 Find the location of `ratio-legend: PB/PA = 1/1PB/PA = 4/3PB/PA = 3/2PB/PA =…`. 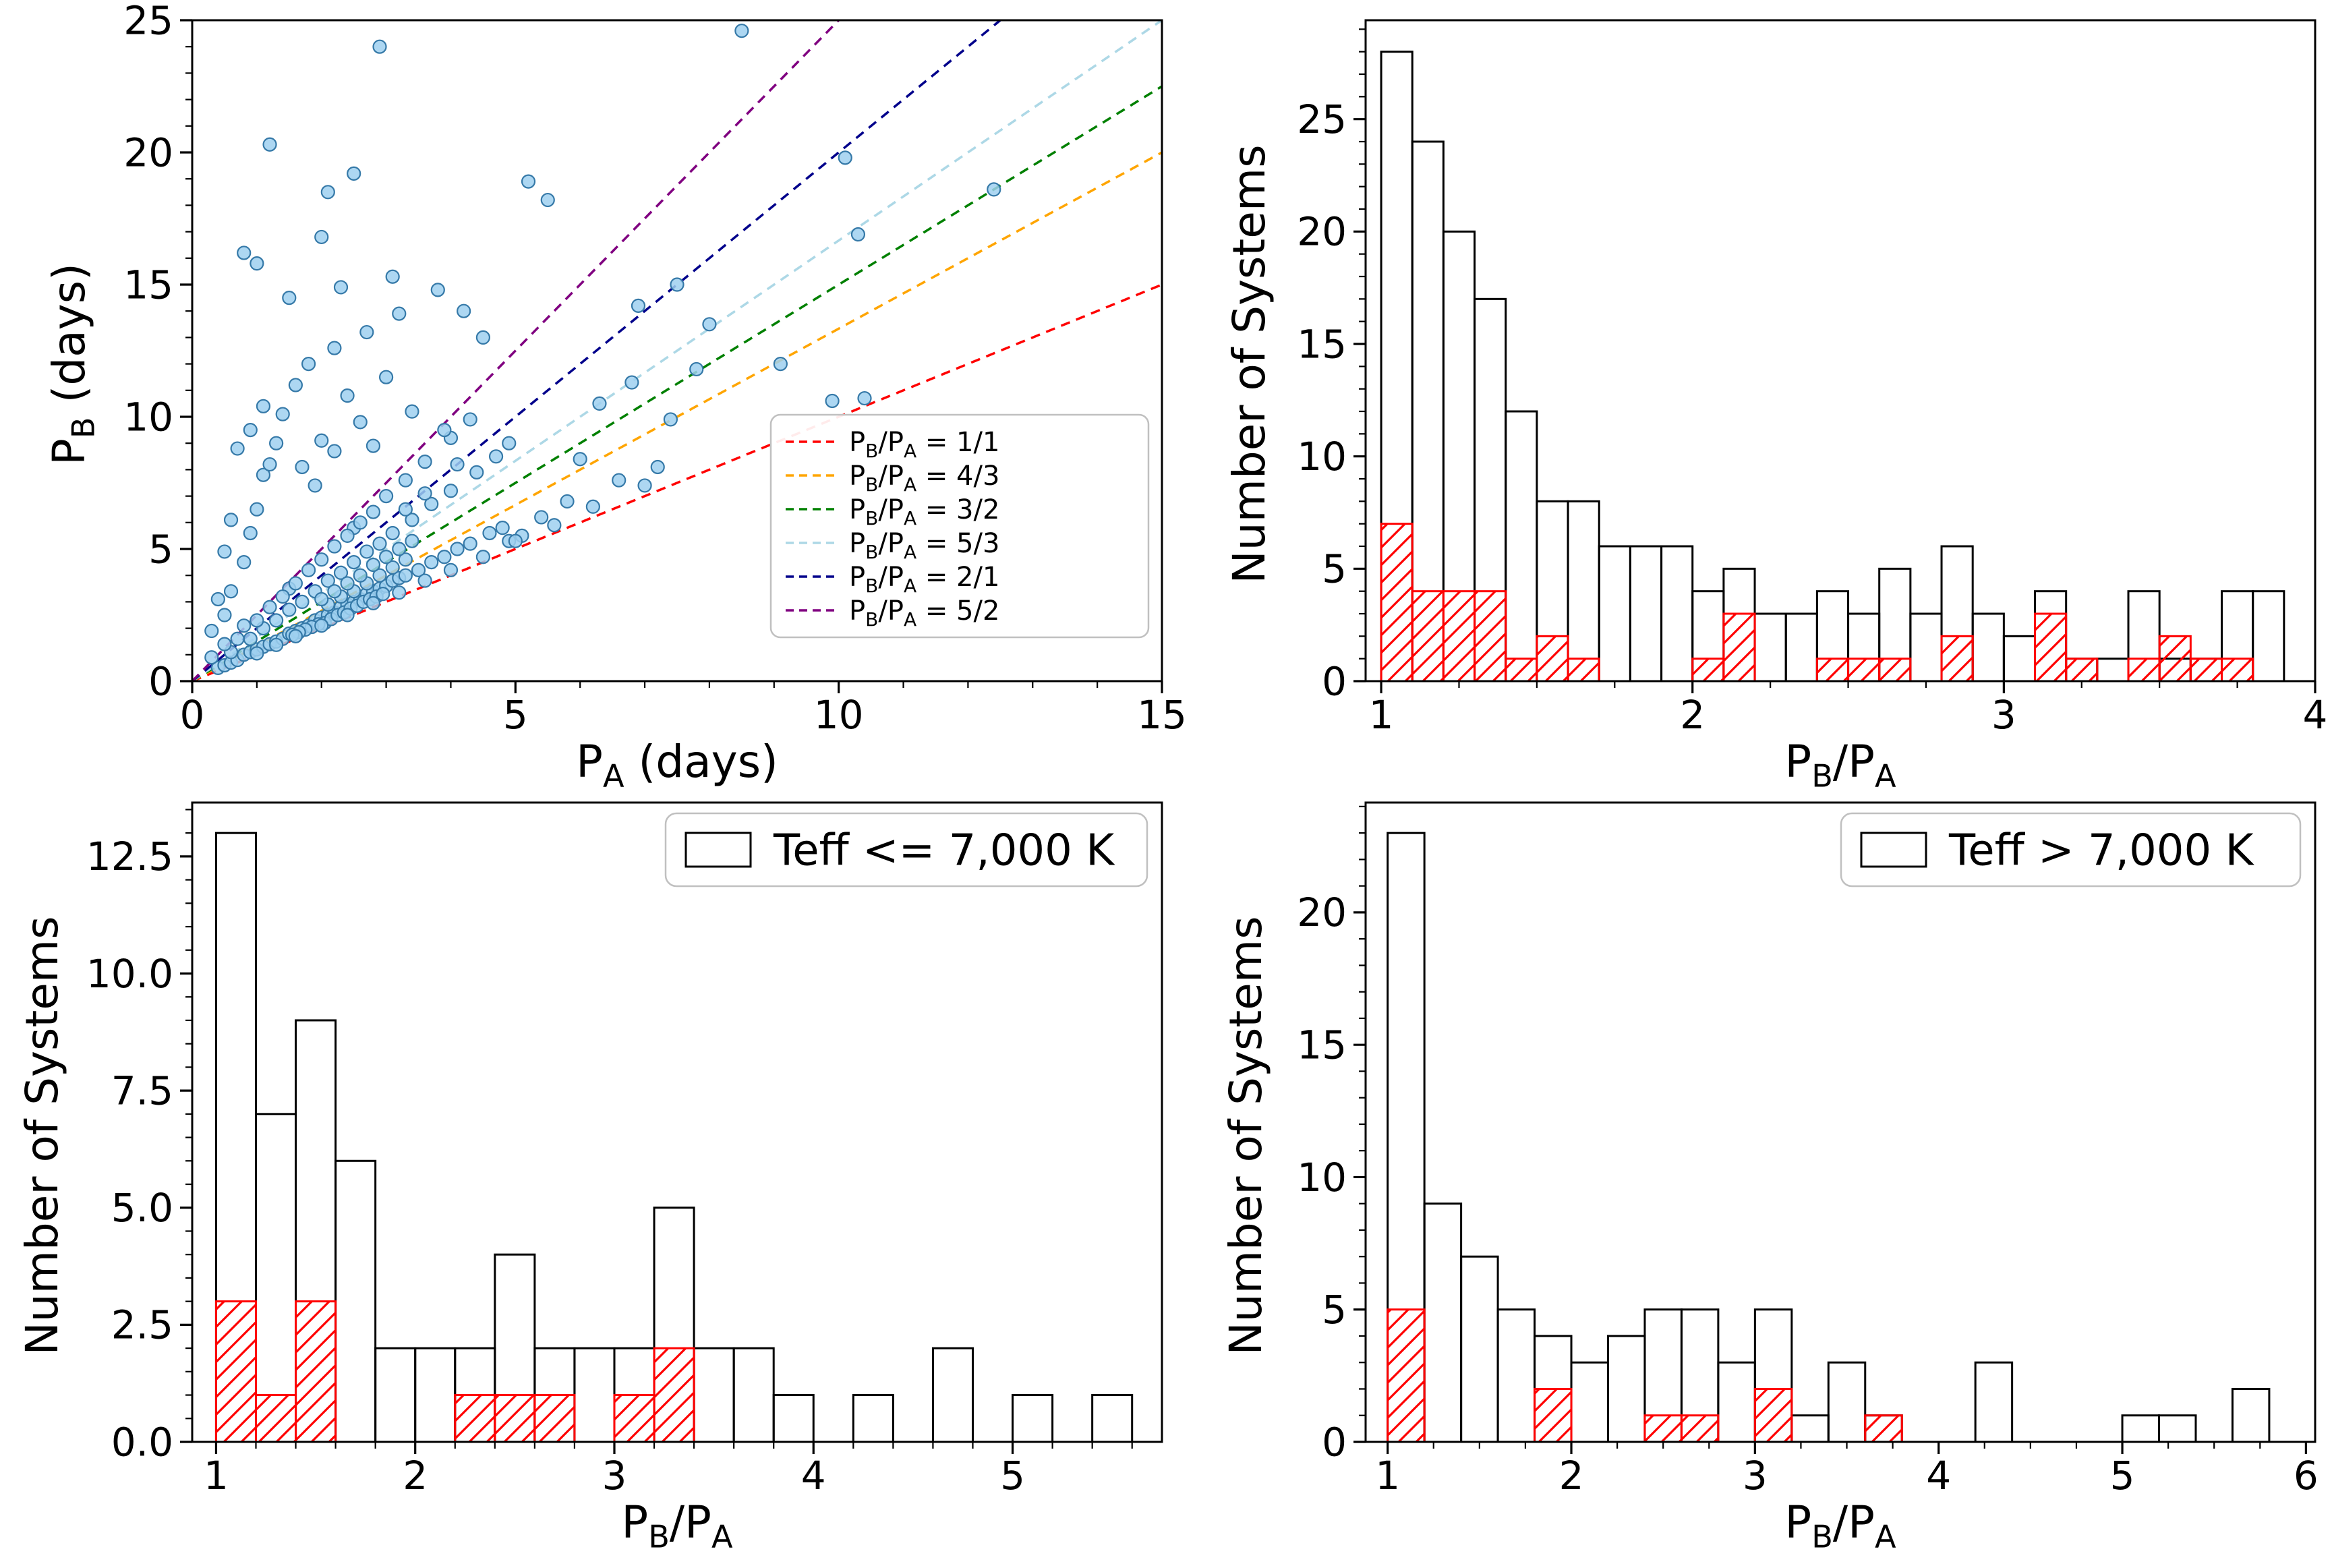

ratio-legend: PB/PA = 1/1PB/PA = 4/3PB/PA = 3/2PB/PA =… is located at coordinates (959, 526).